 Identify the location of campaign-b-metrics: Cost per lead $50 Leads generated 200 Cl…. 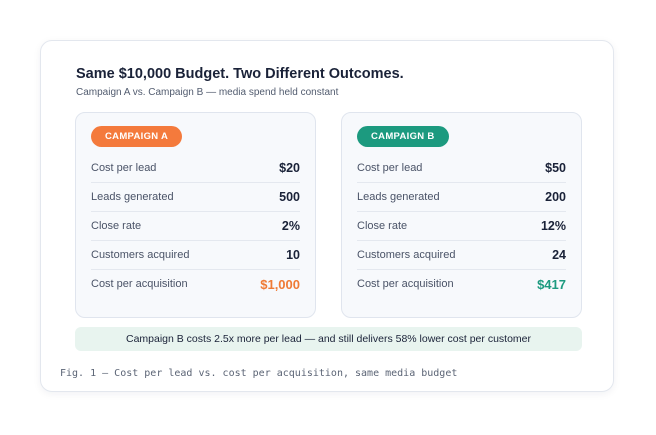
(461, 226).